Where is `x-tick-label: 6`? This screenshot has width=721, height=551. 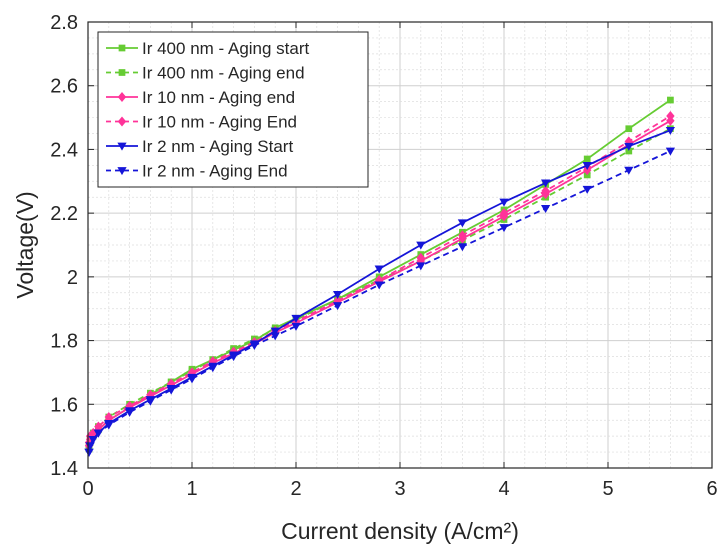 x-tick-label: 6 is located at coordinates (711, 489).